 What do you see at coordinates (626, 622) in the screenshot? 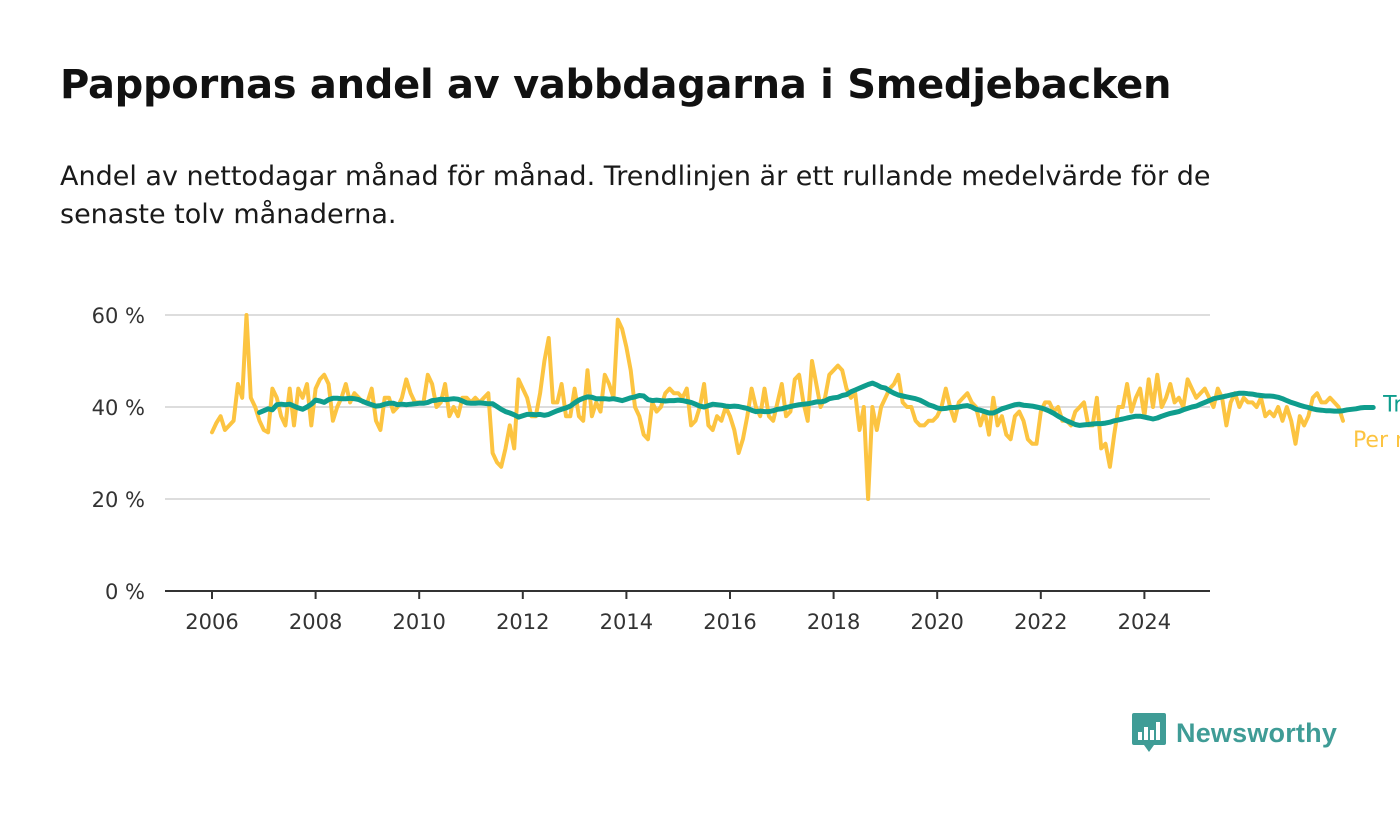
I see `x-tick-label: 2014` at bounding box center [626, 622].